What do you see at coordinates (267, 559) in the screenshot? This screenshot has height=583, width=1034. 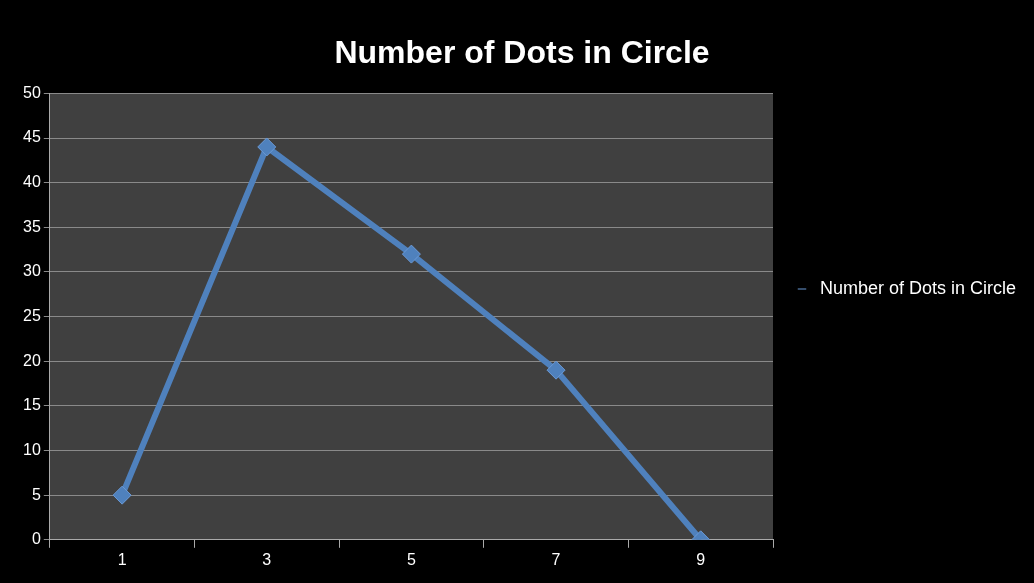 I see `x-tick-label: 3` at bounding box center [267, 559].